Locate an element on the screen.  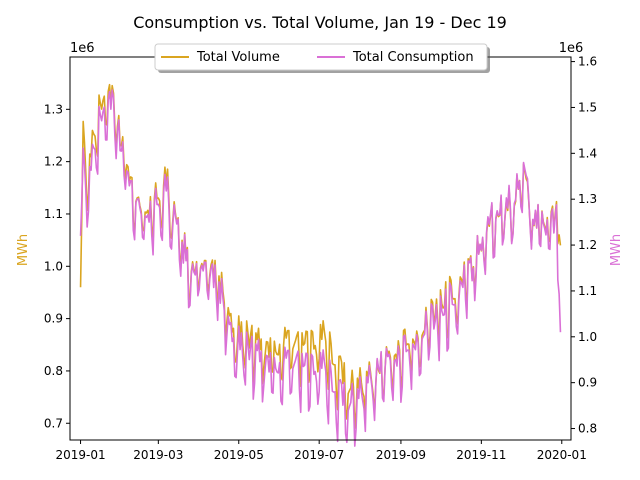
x-tick-label: 2019-11 is located at coordinates (481, 455).